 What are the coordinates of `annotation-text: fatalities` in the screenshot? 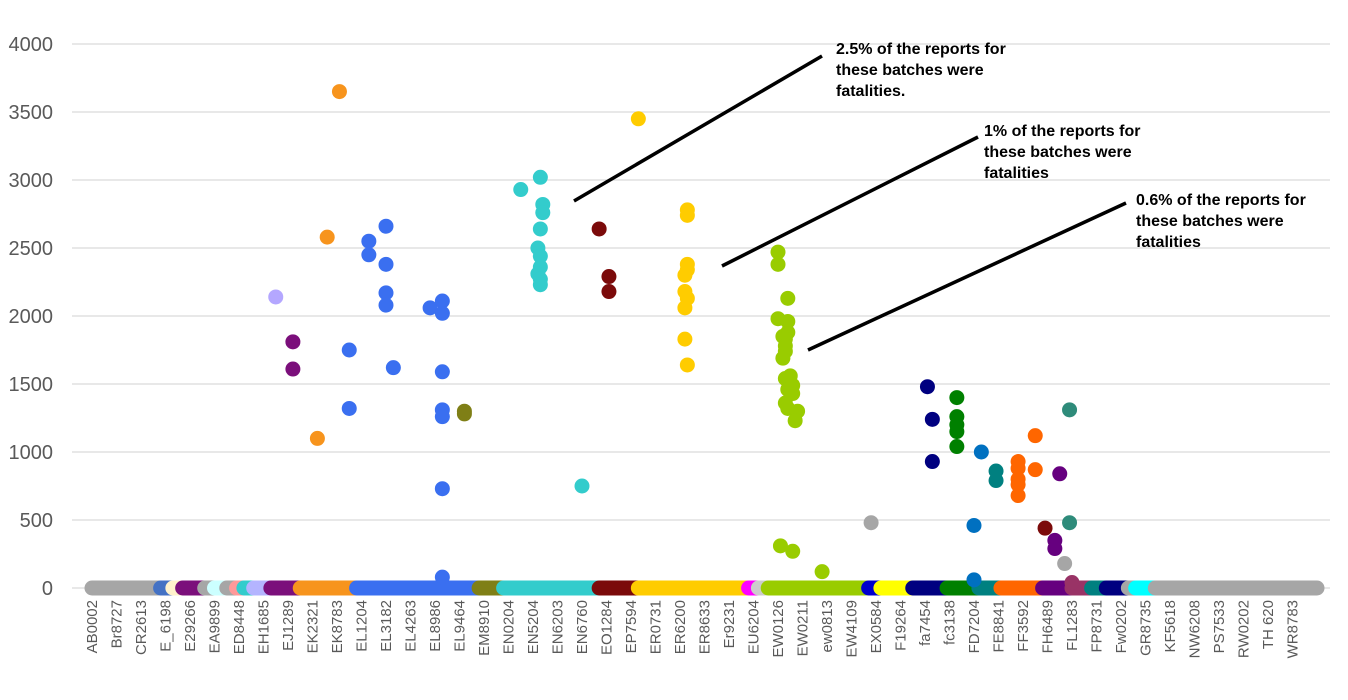 It's located at (1016, 173).